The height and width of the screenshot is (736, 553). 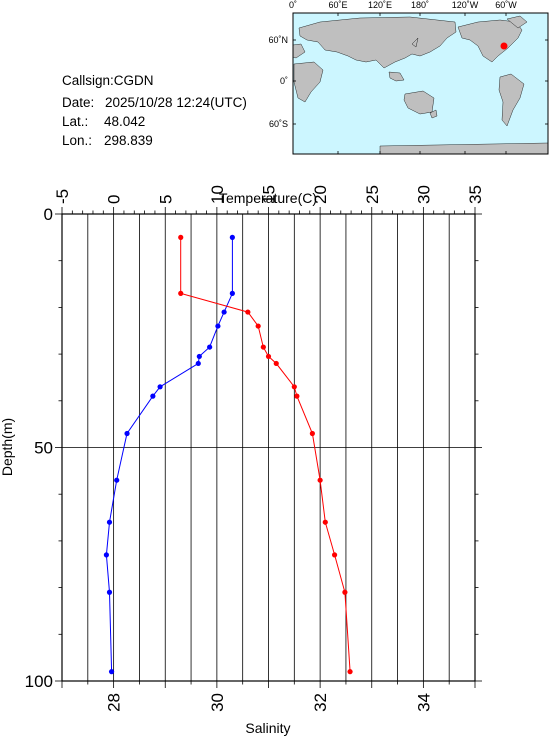 What do you see at coordinates (372, 194) in the screenshot?
I see `temperature-tick-label: 25` at bounding box center [372, 194].